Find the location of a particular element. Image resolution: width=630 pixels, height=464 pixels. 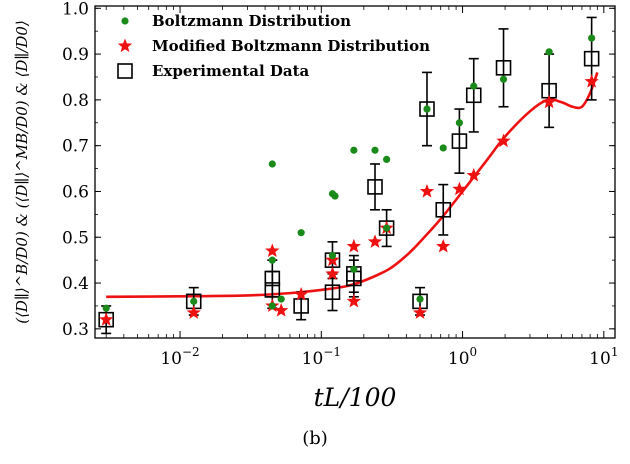

y-tick-label: 0.5 is located at coordinates (75, 238).